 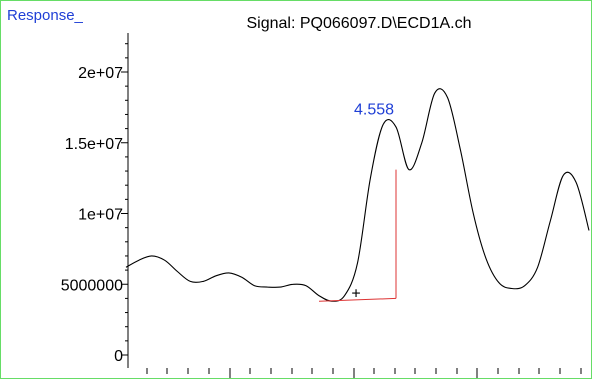 What do you see at coordinates (374, 109) in the screenshot?
I see `peak-label: 4.558` at bounding box center [374, 109].